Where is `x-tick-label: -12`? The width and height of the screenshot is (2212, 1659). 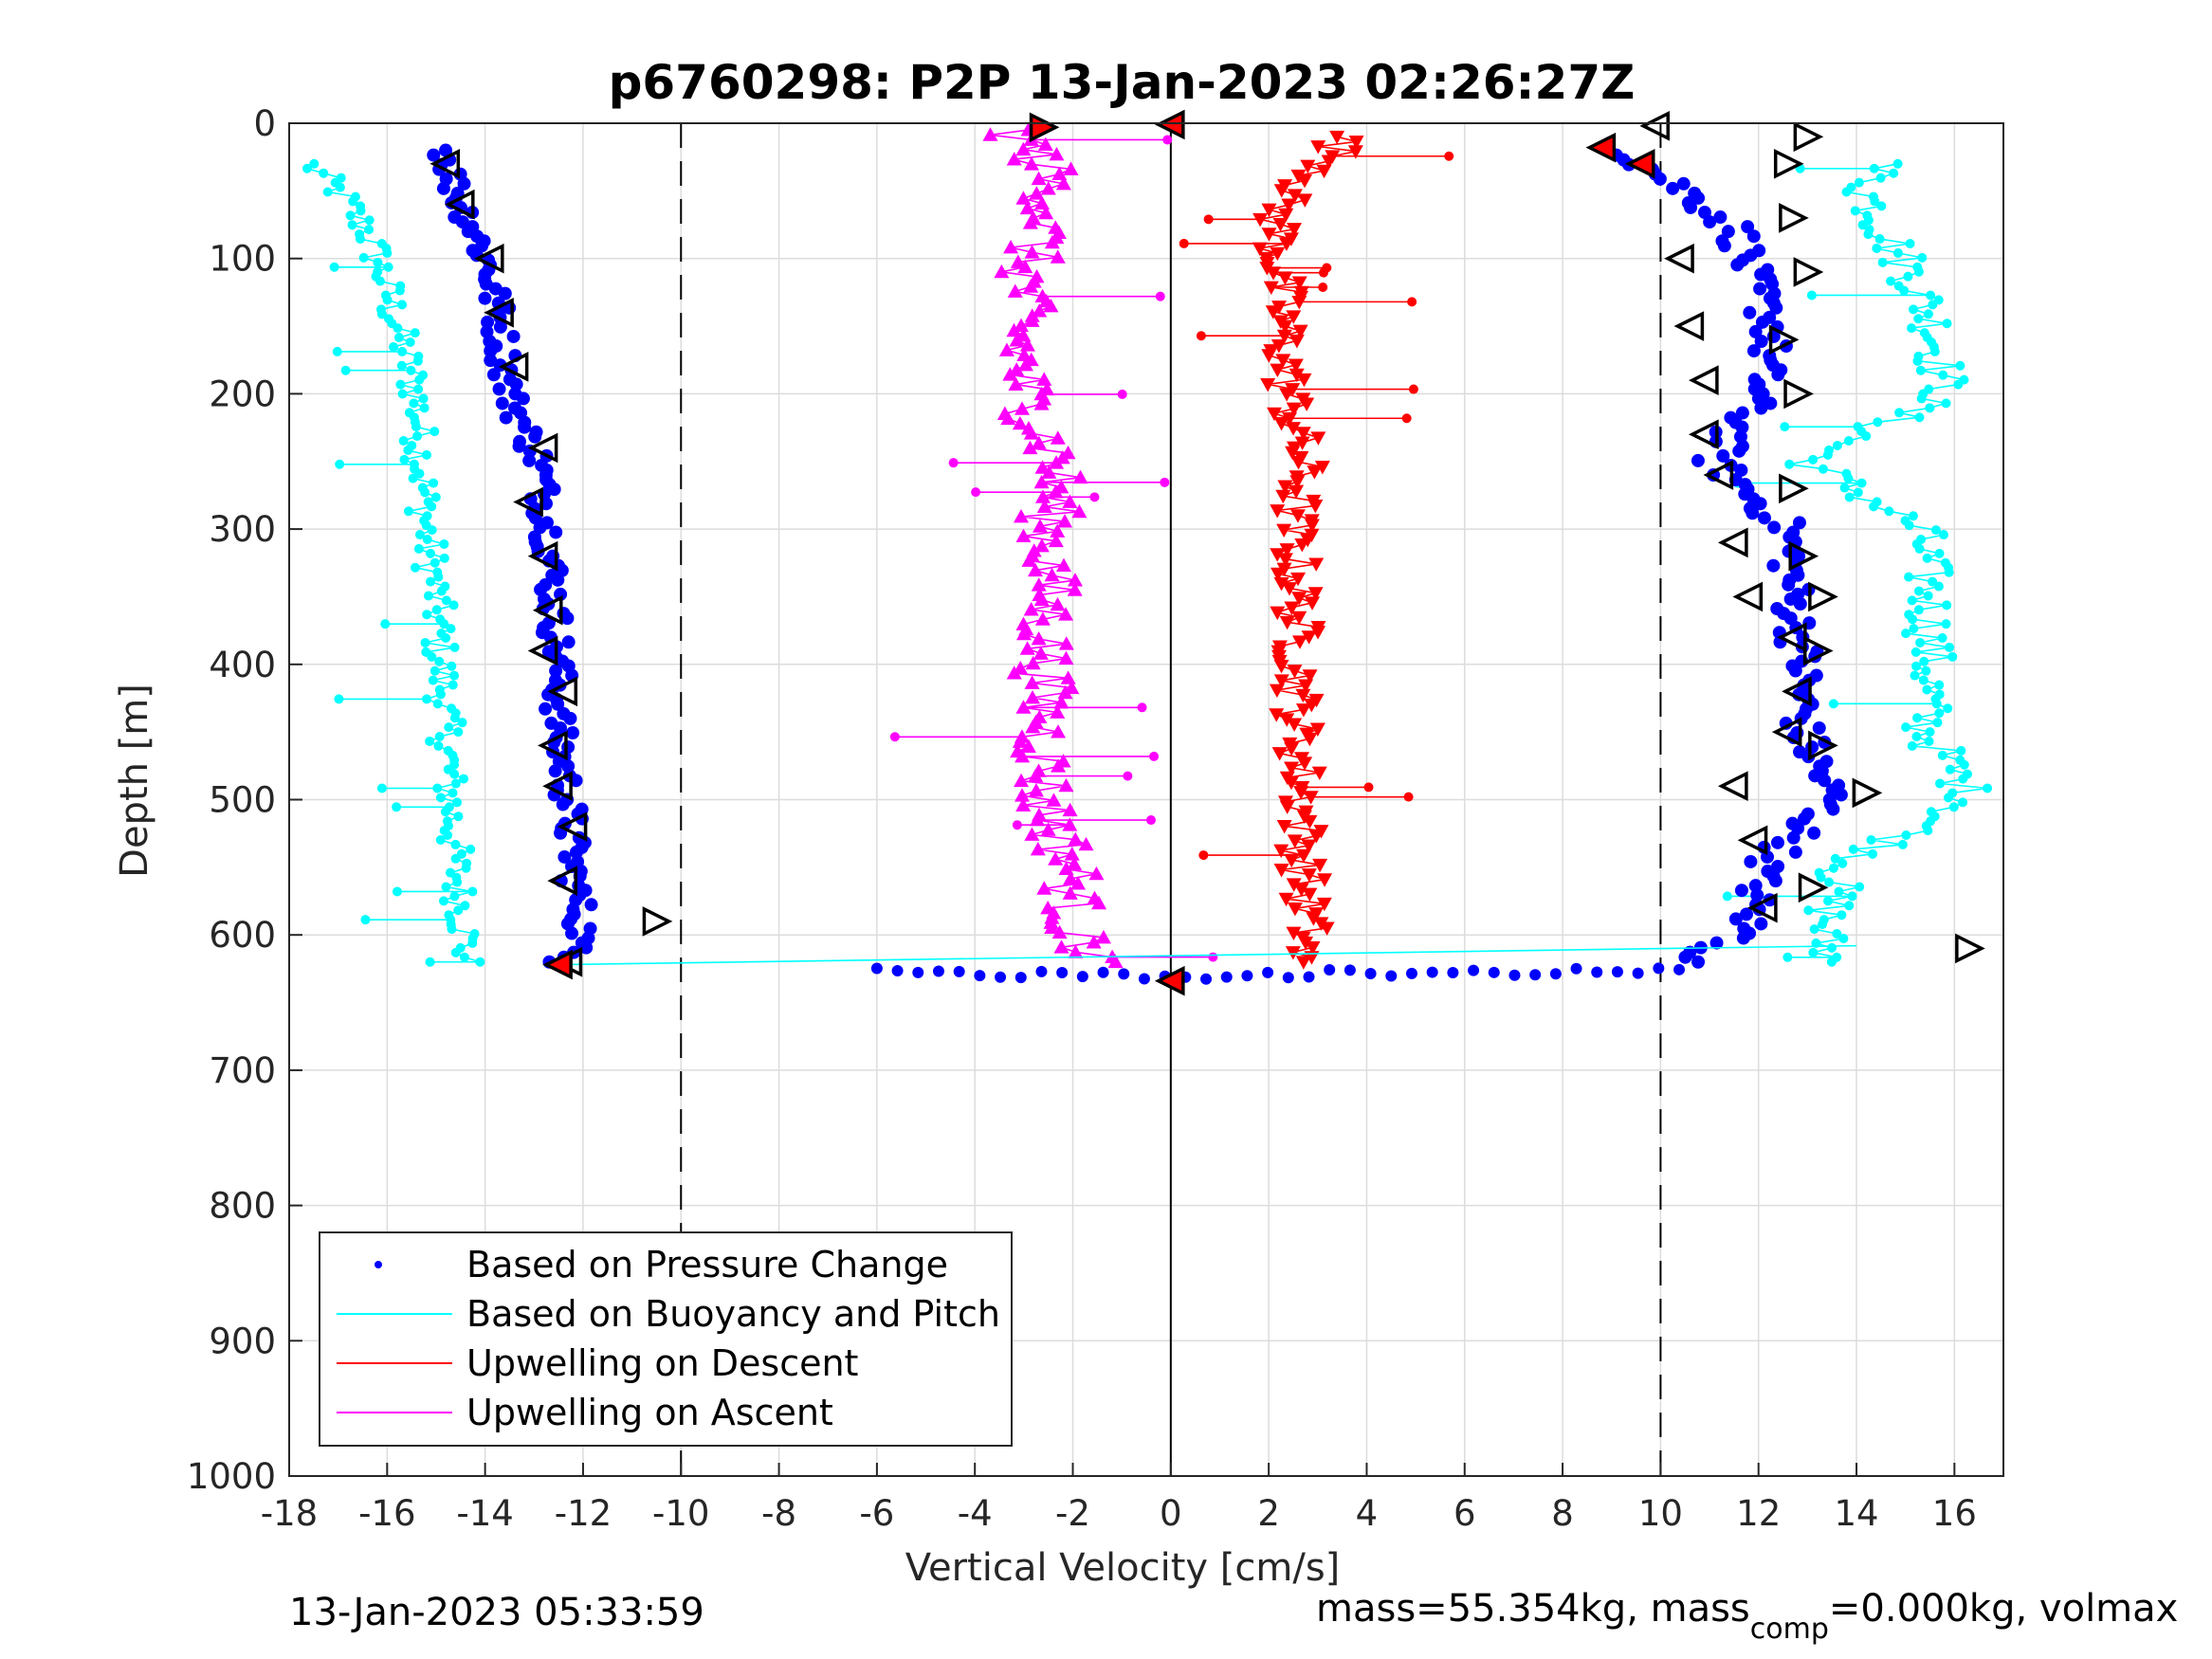
x-tick-label: -12 is located at coordinates (583, 1513).